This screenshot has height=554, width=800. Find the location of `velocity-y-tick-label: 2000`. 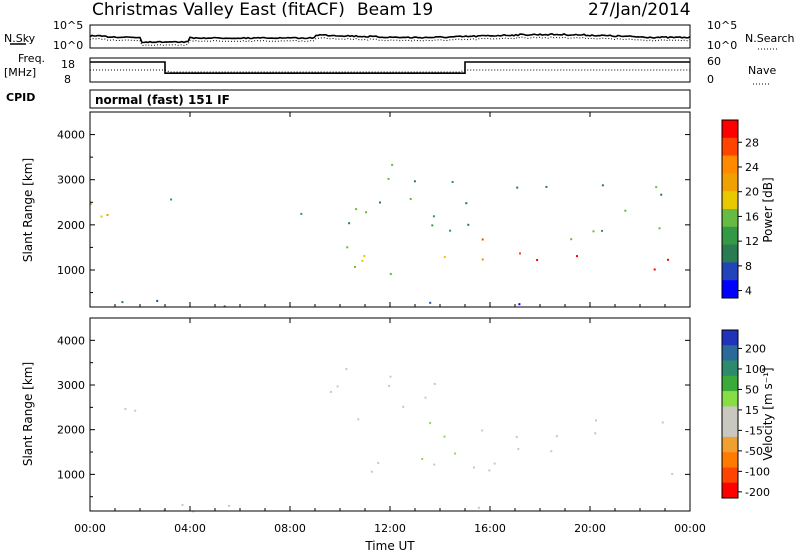

velocity-y-tick-label: 2000 is located at coordinates (71, 430).